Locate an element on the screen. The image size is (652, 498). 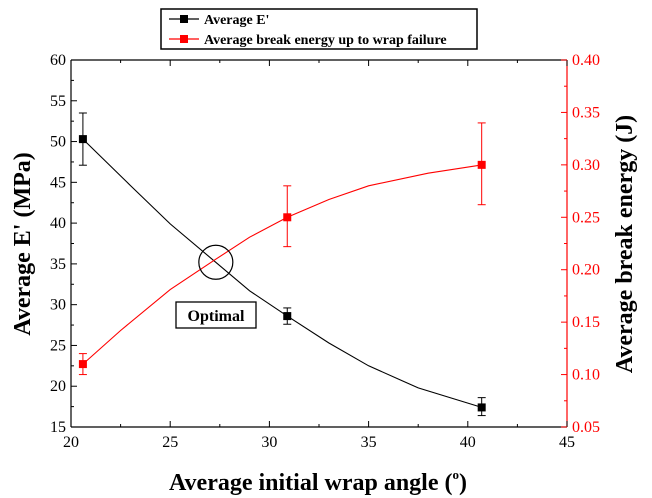
x-axis-title-main: Average initial wrap angle ( is located at coordinates (311, 483).